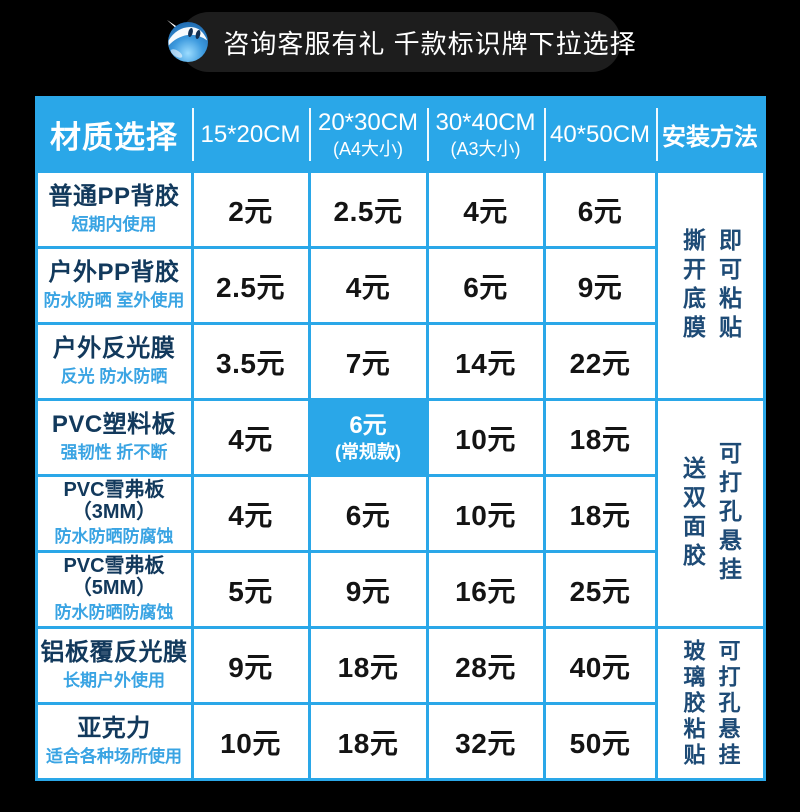  What do you see at coordinates (485, 361) in the screenshot?
I see `price-cell: 14元` at bounding box center [485, 361].